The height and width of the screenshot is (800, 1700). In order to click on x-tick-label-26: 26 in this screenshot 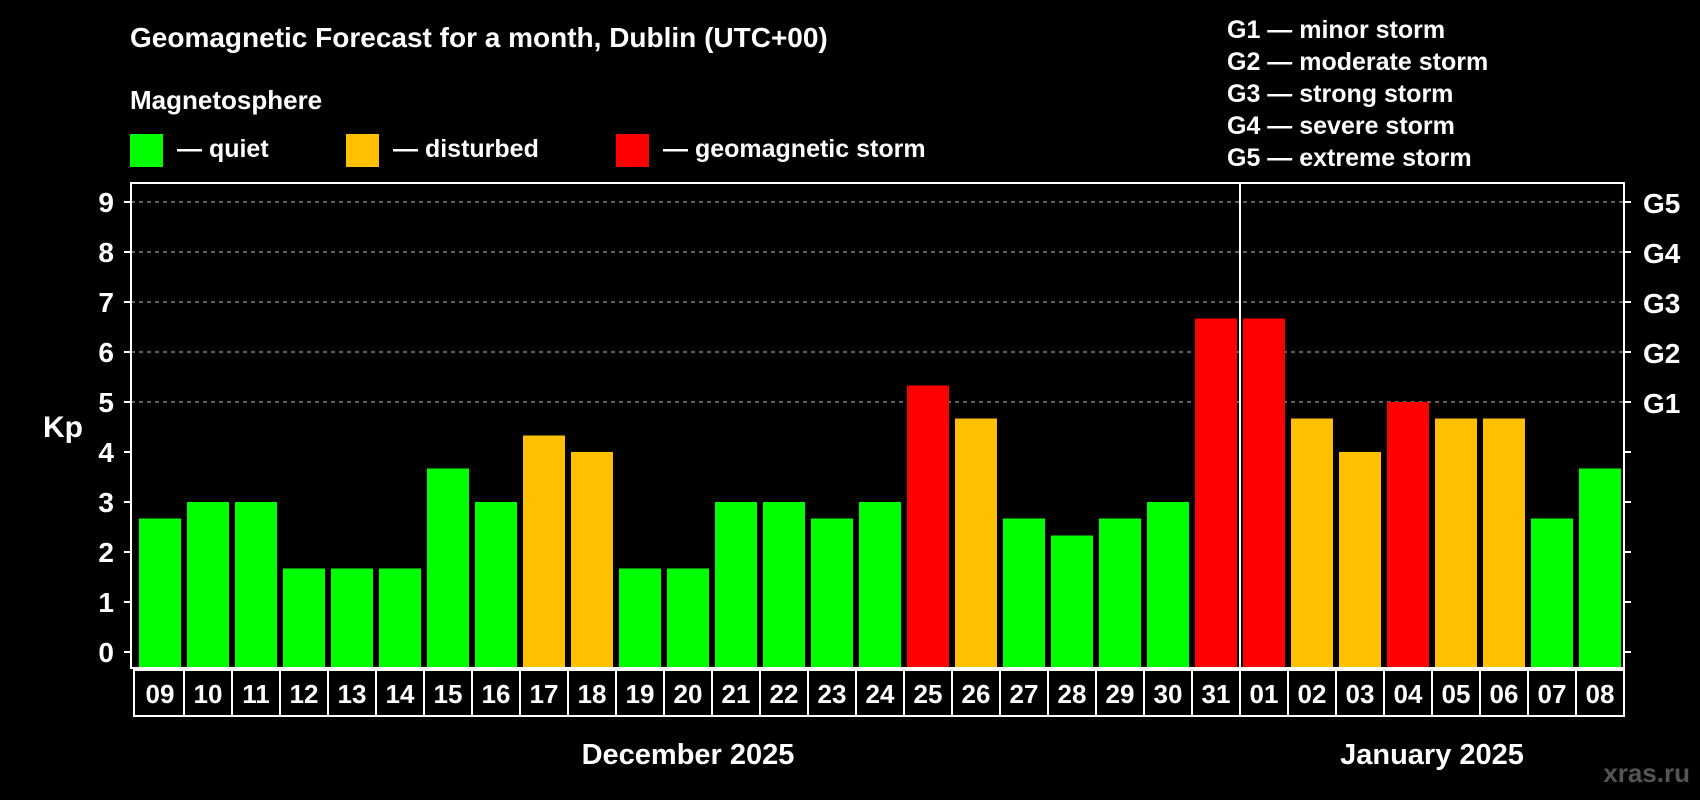, I will do `click(976, 694)`.